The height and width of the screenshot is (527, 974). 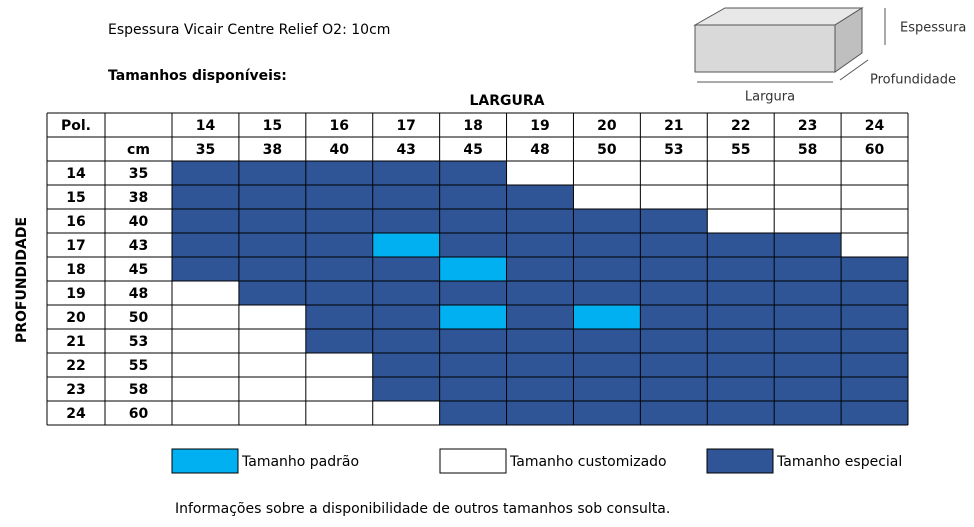 I want to click on row-cm: 55, so click(x=138, y=366).